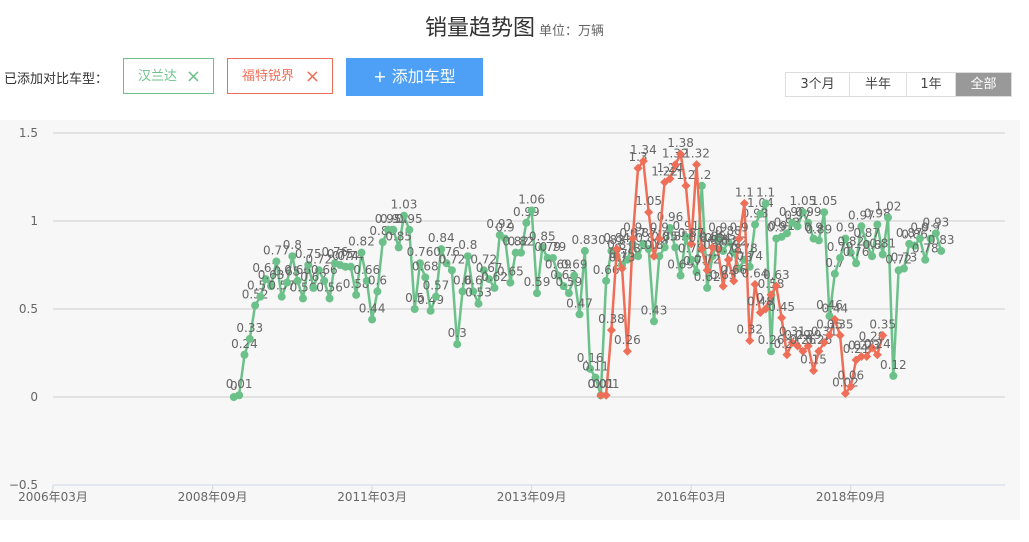  What do you see at coordinates (452, 259) in the screenshot?
I see `data-label: 0.72` at bounding box center [452, 259].